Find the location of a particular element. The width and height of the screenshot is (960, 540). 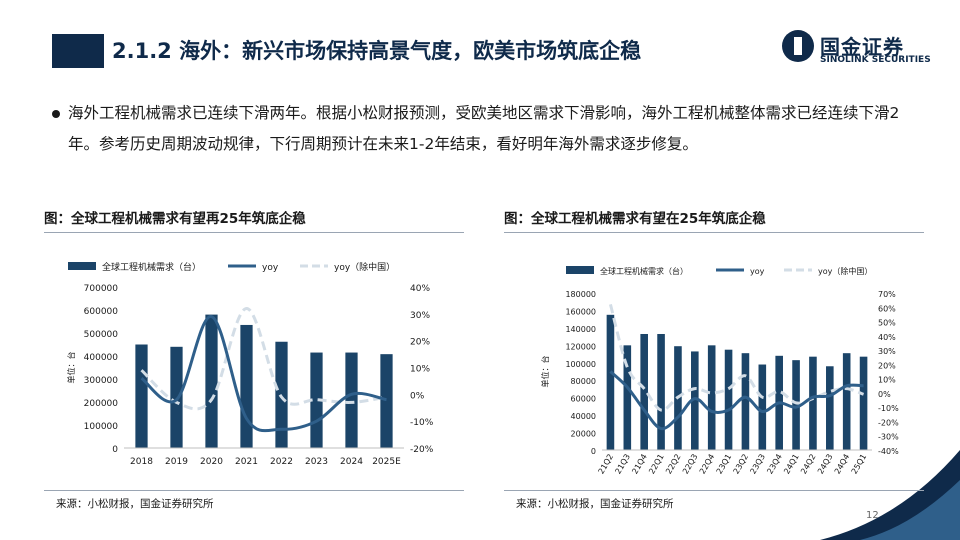

figure-right: 图：全球工程机械需求有望在25年筑底企稳 is located at coordinates (714, 220).